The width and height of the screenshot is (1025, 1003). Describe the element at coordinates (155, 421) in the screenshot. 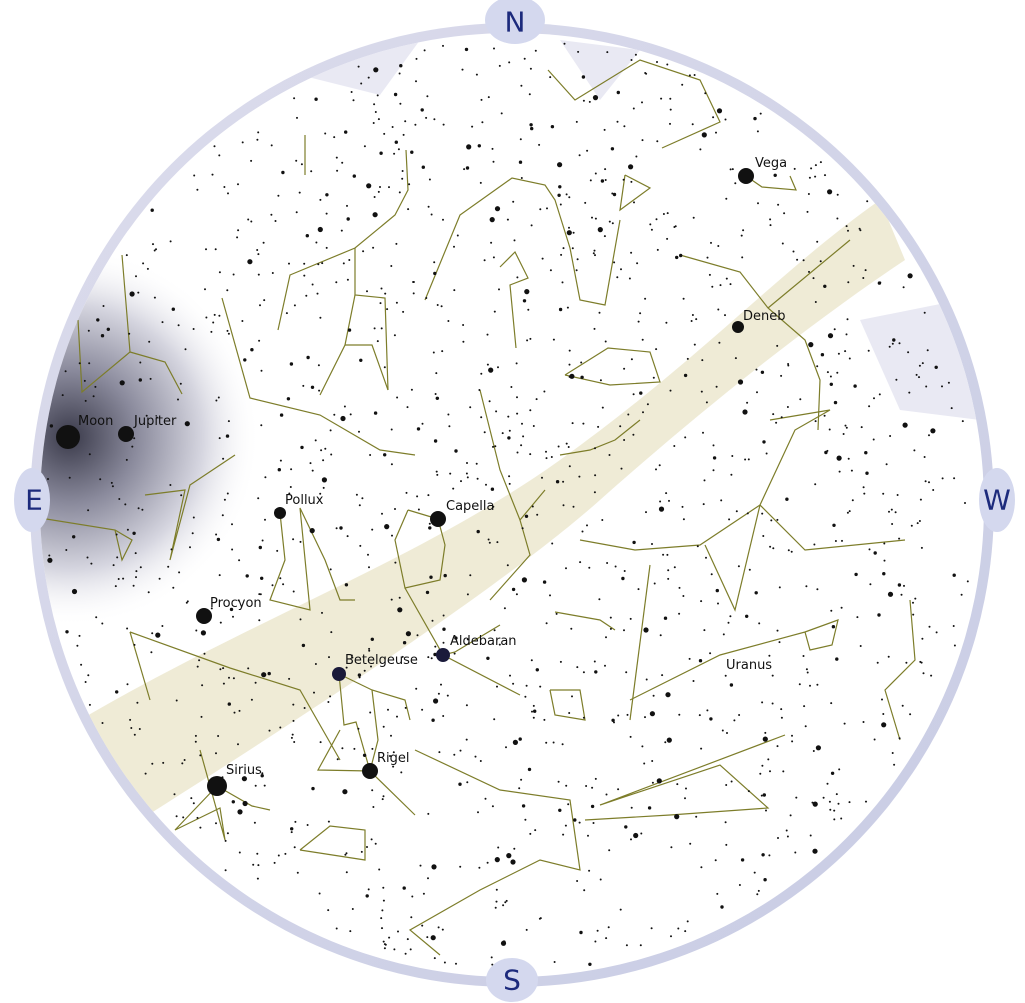

I see `object-label: Jupiter` at that location.